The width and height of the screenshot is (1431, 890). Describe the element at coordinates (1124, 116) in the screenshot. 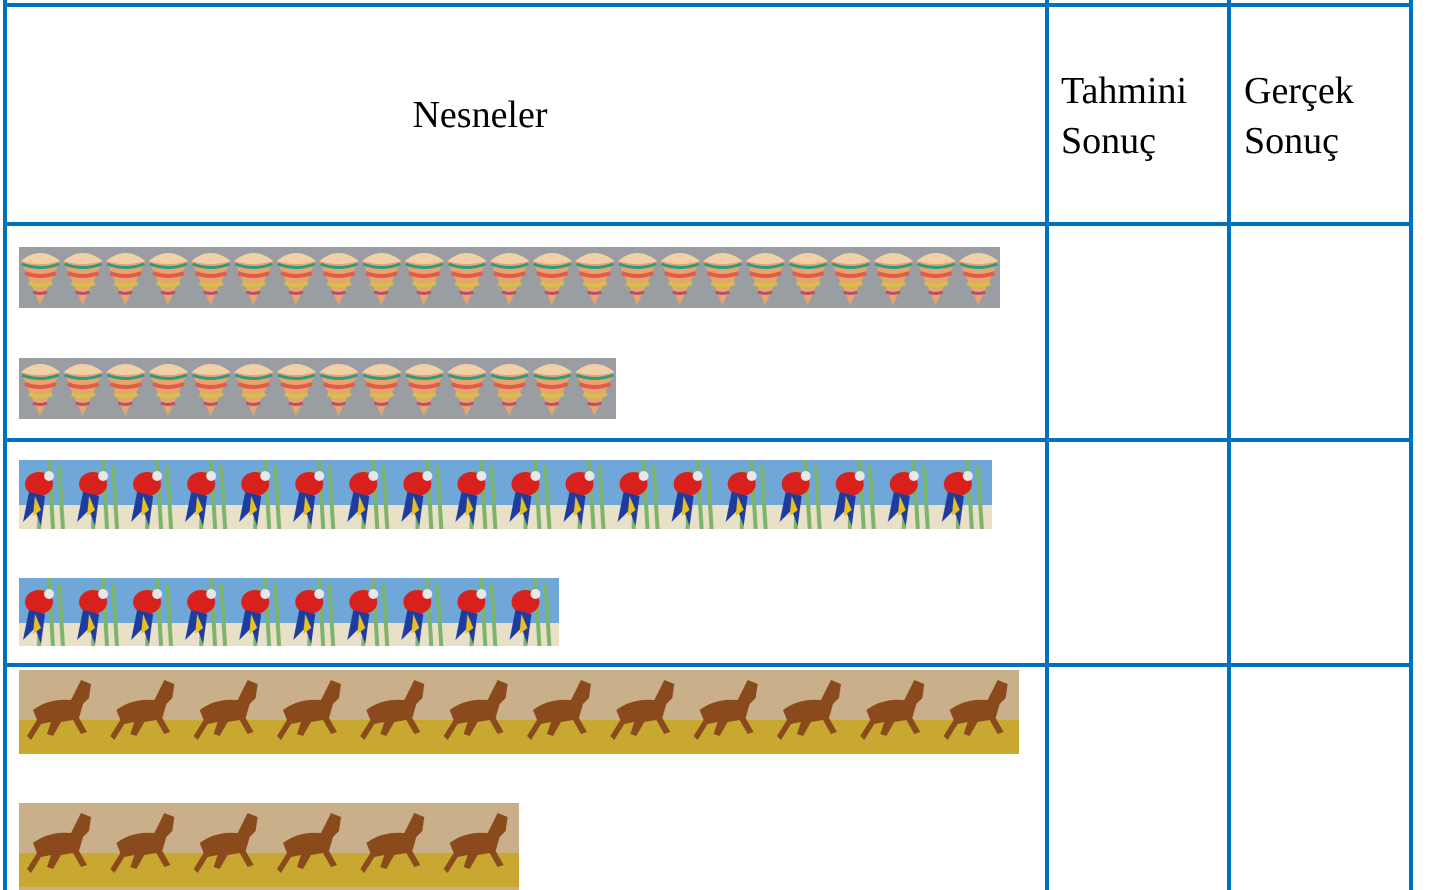

I see `header-estimate: Tahmini Sonuç` at that location.